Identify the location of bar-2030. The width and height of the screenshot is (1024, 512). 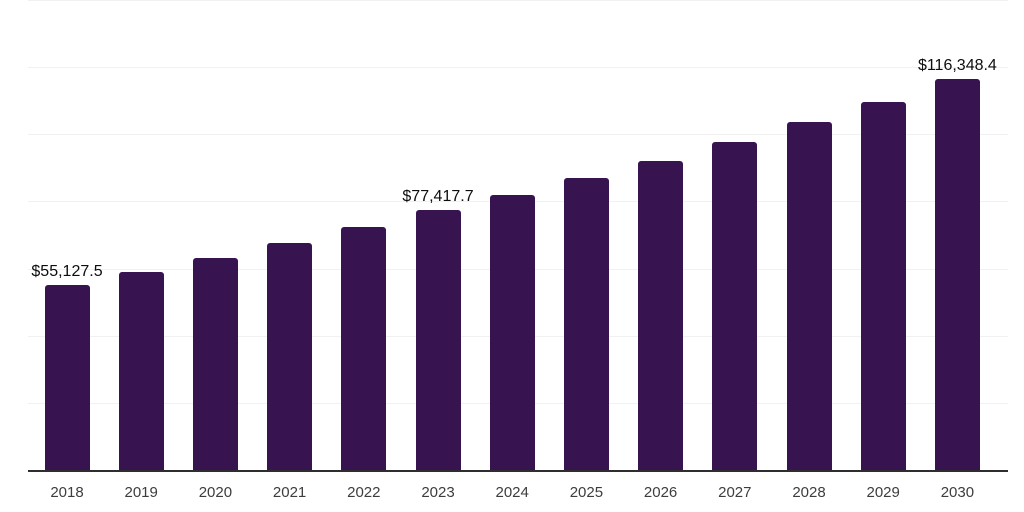
(957, 274).